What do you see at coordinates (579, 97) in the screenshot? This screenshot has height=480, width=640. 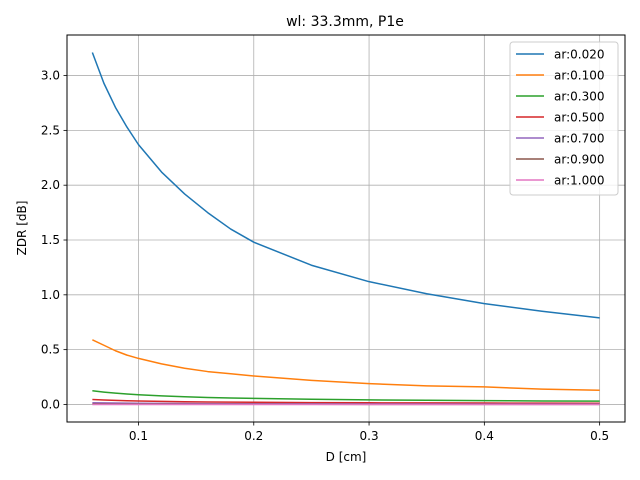 I see `legend-label: ar:0.300` at bounding box center [579, 97].